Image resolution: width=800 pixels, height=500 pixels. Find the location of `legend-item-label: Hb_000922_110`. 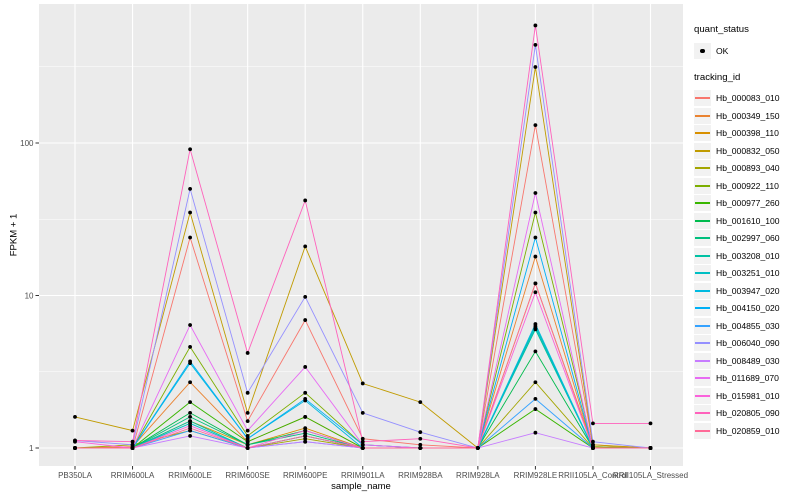

legend-item-label: Hb_000922_110 is located at coordinates (747, 185).